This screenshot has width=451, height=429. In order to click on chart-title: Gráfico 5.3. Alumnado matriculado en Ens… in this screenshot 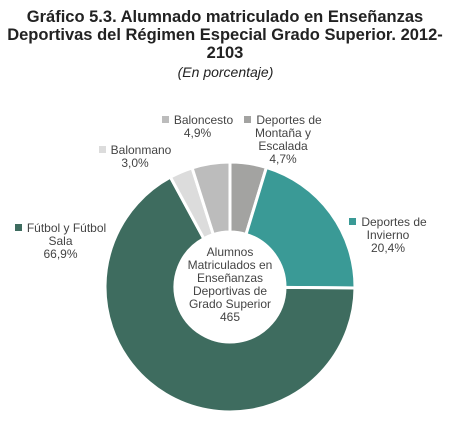, I will do `click(225, 35)`.